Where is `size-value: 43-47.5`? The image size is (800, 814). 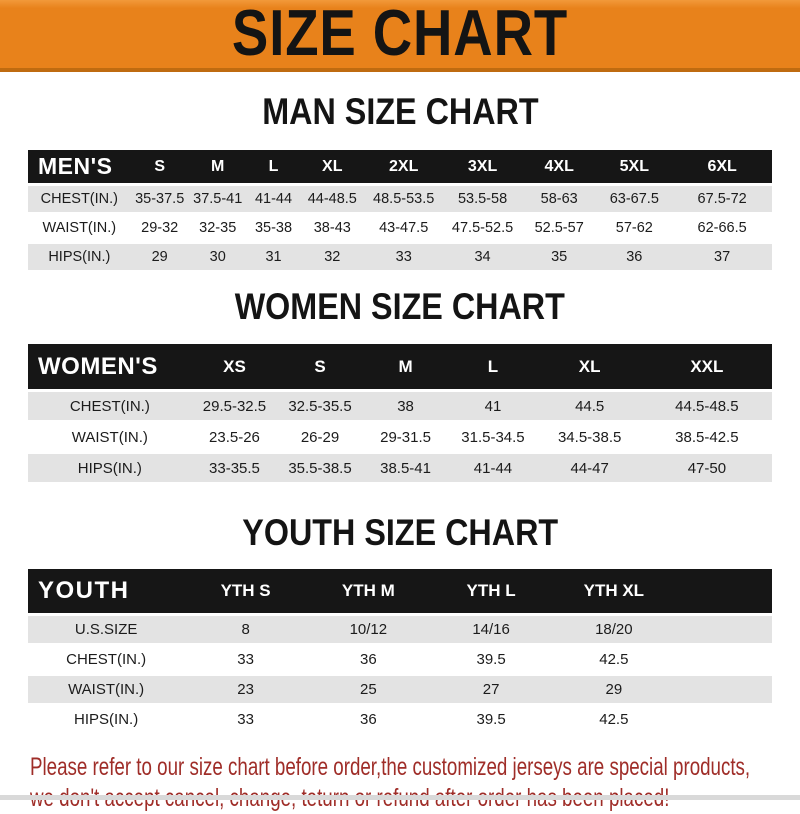
size-value: 43-47.5 is located at coordinates (404, 228).